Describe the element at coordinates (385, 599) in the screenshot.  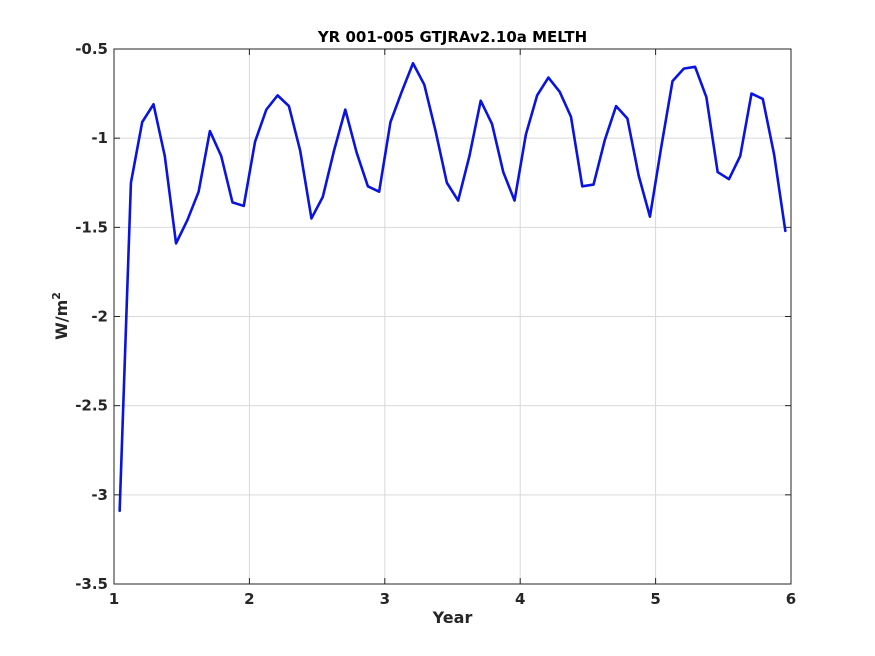
I see `x-tick-label: 3` at that location.